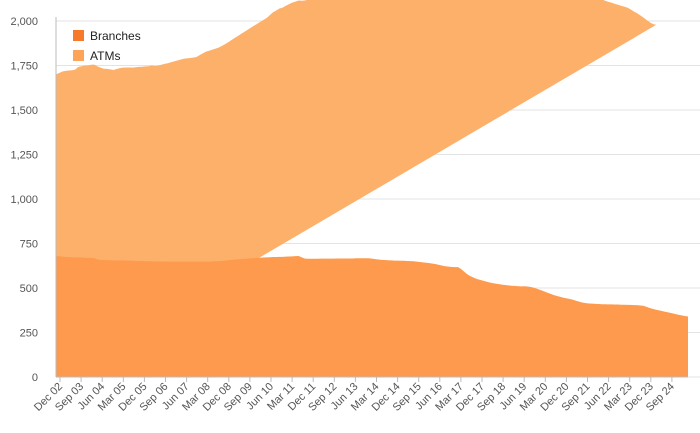 The height and width of the screenshot is (433, 700). I want to click on y-axis-tick-labels: 0 250 500 750 1,000 1,250 1,500 1,750 2,000, so click(24, 200).